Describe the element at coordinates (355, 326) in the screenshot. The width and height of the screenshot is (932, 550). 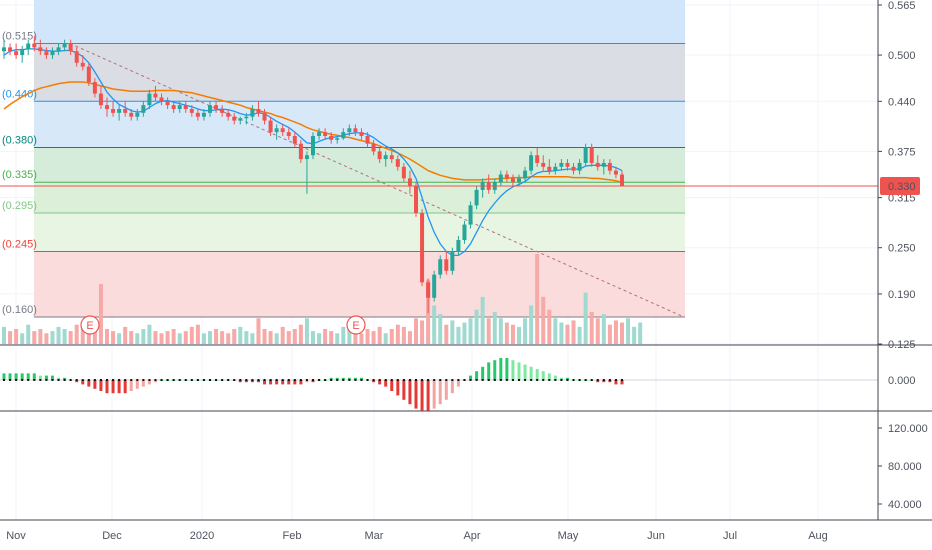
I see `earnings-marker-label: E` at that location.